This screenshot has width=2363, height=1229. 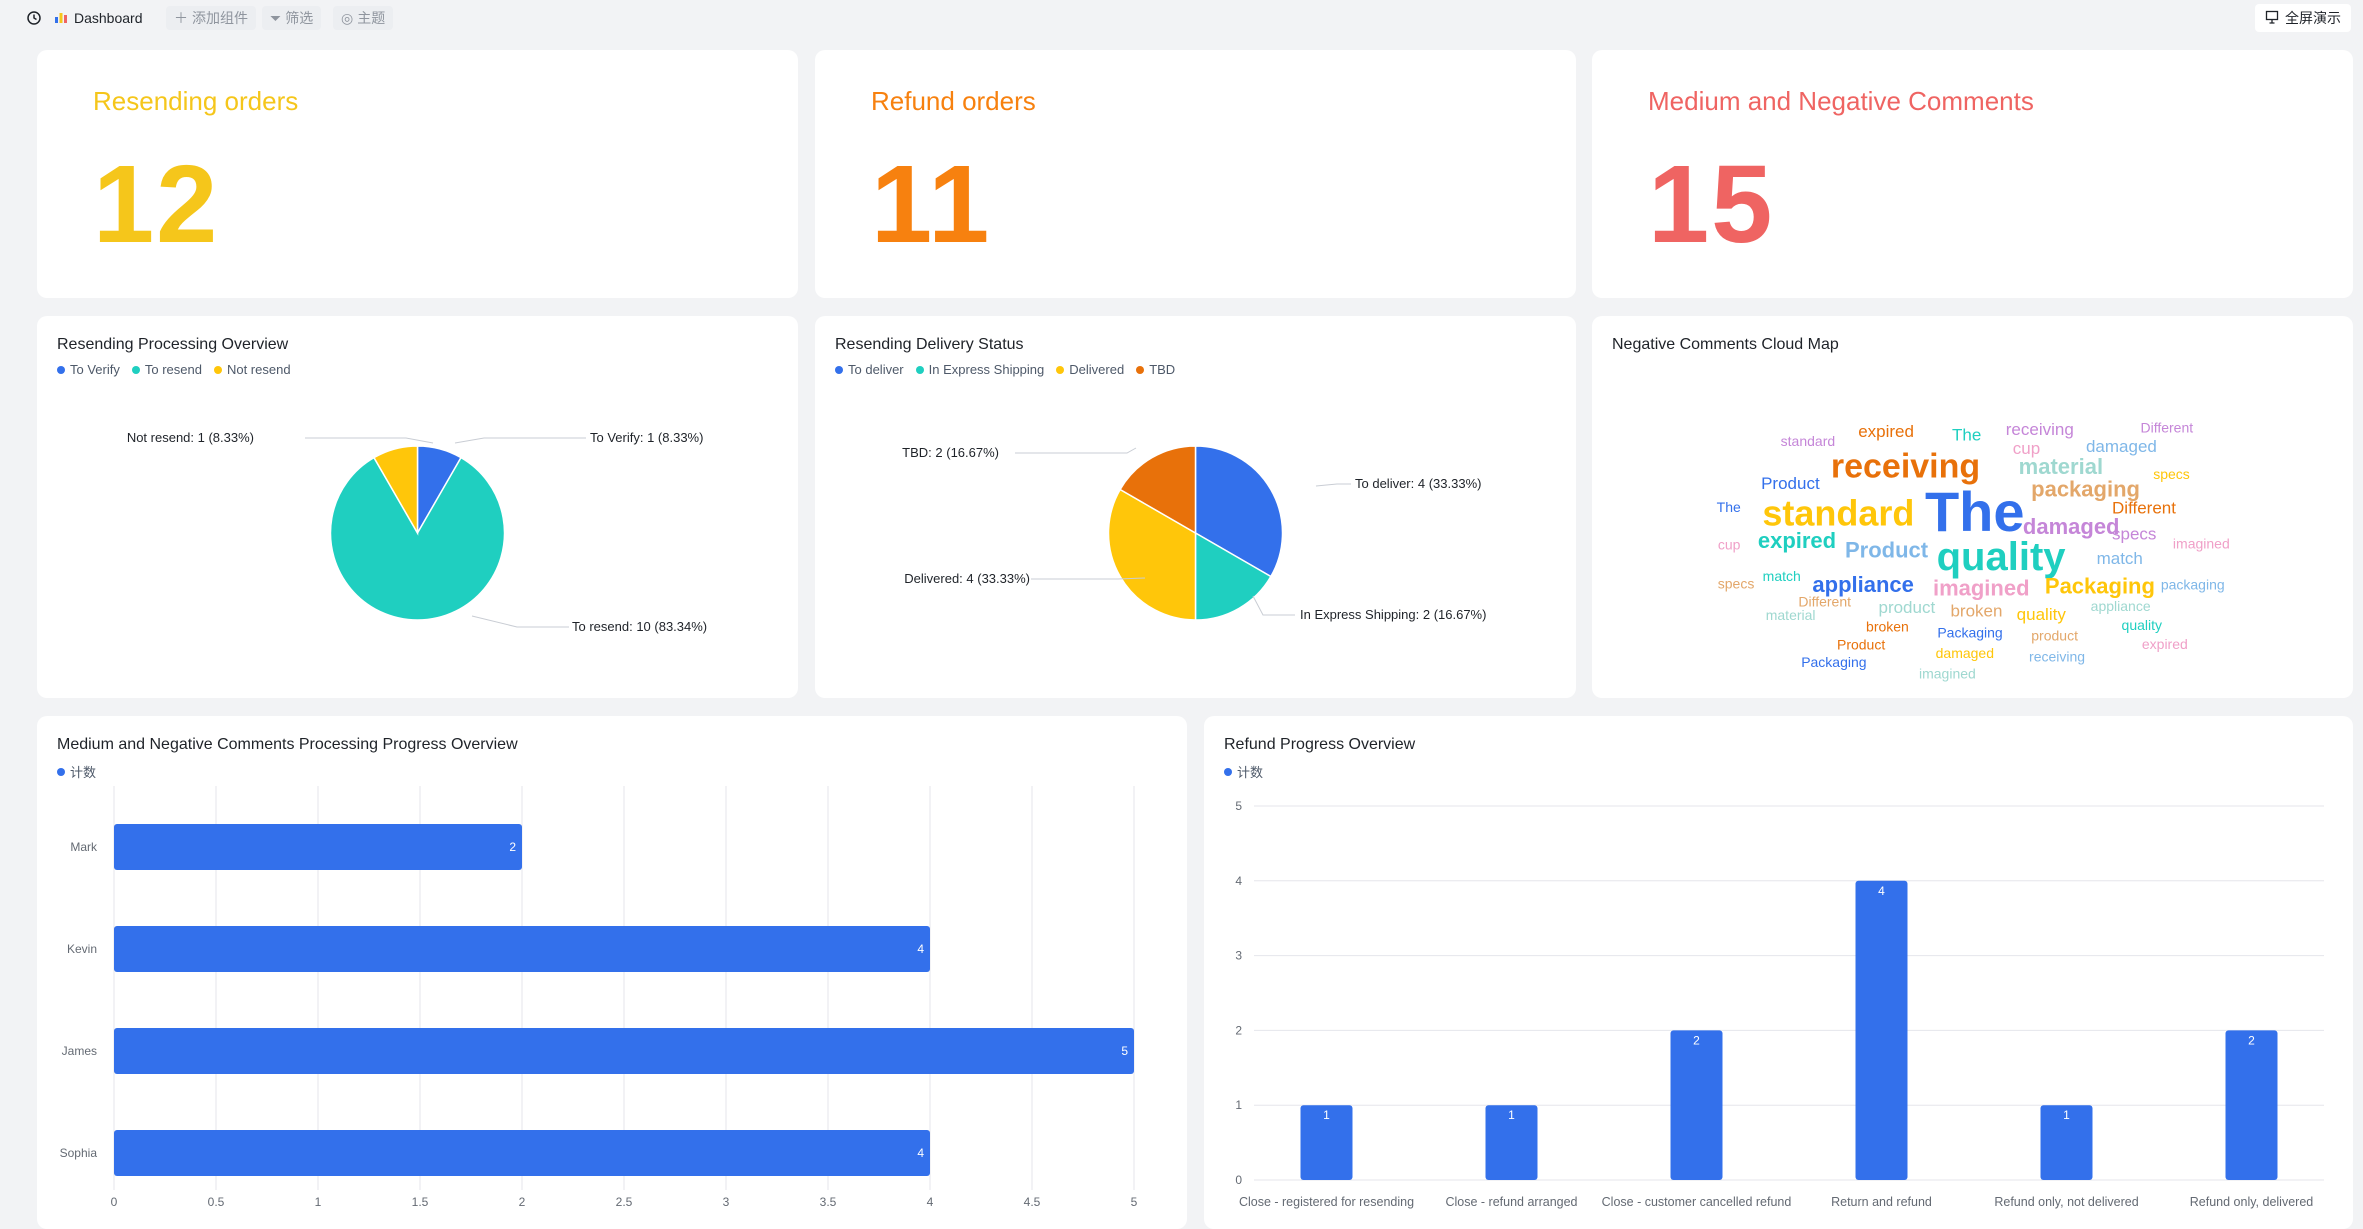 What do you see at coordinates (292, 18) in the screenshot?
I see `filter-button: ⏷ 筛选` at bounding box center [292, 18].